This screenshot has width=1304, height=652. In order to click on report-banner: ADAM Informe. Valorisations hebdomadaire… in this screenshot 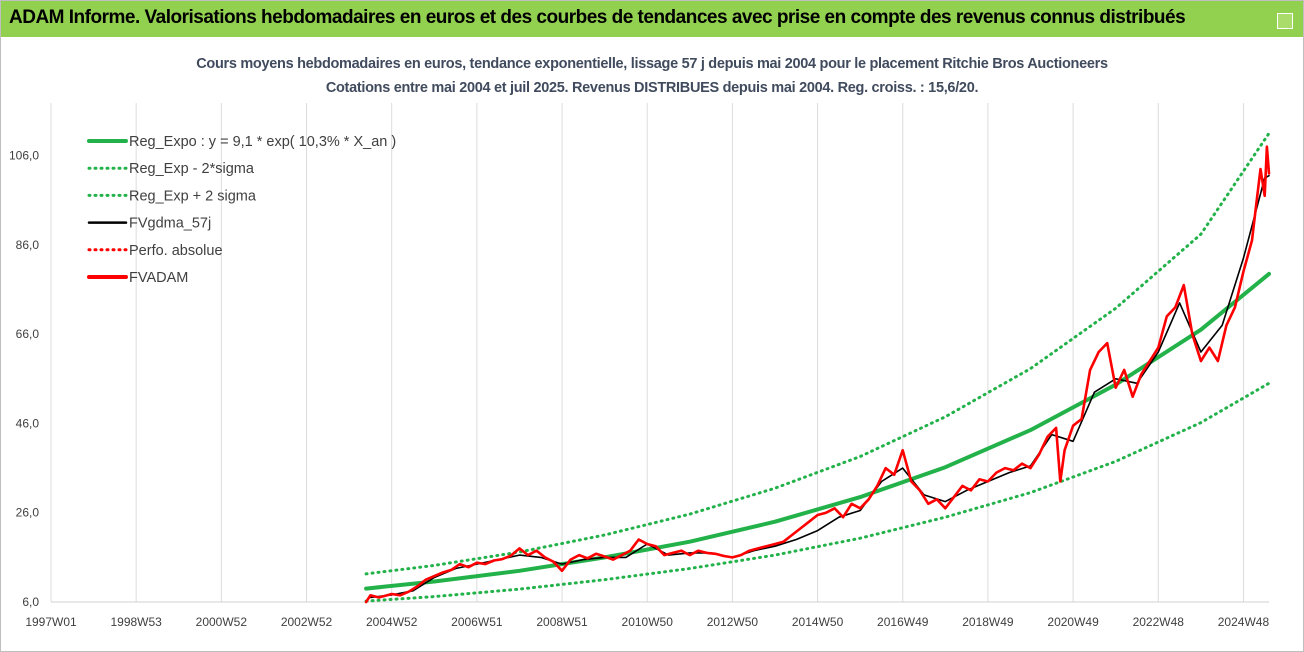, I will do `click(652, 19)`.